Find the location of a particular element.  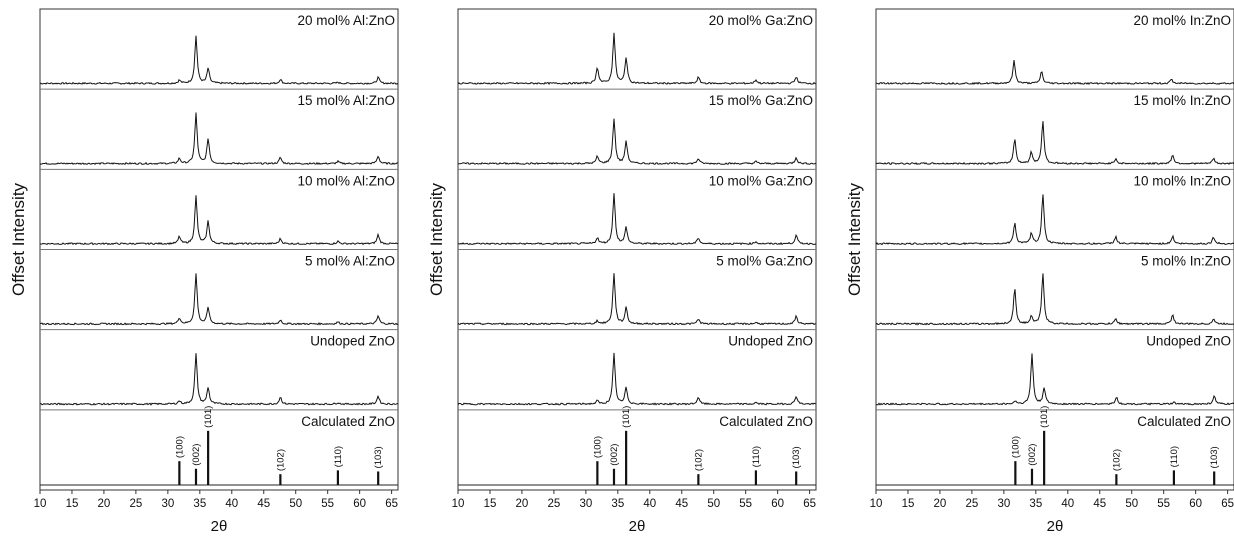

trace-label: 10 mol% In:ZnO is located at coordinates (1182, 180).